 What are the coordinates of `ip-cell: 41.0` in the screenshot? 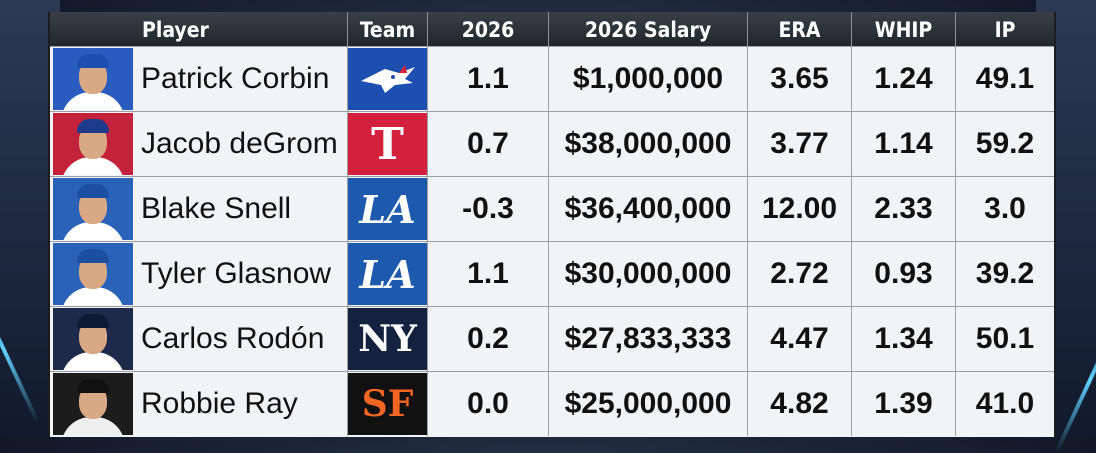 It's located at (1005, 403).